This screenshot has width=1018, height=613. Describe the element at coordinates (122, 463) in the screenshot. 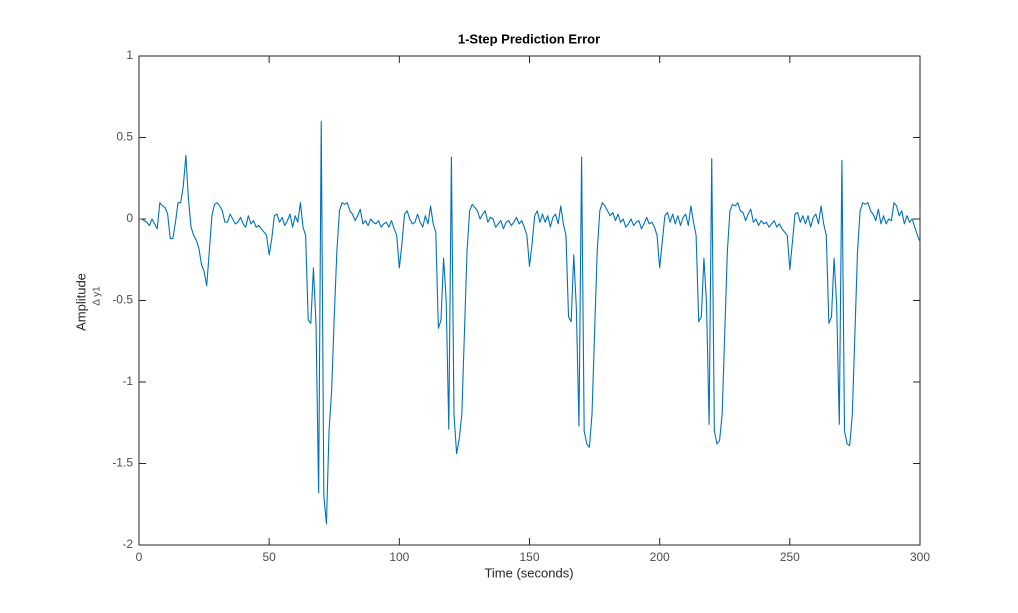

I see `y-tick-label: -1.5` at that location.